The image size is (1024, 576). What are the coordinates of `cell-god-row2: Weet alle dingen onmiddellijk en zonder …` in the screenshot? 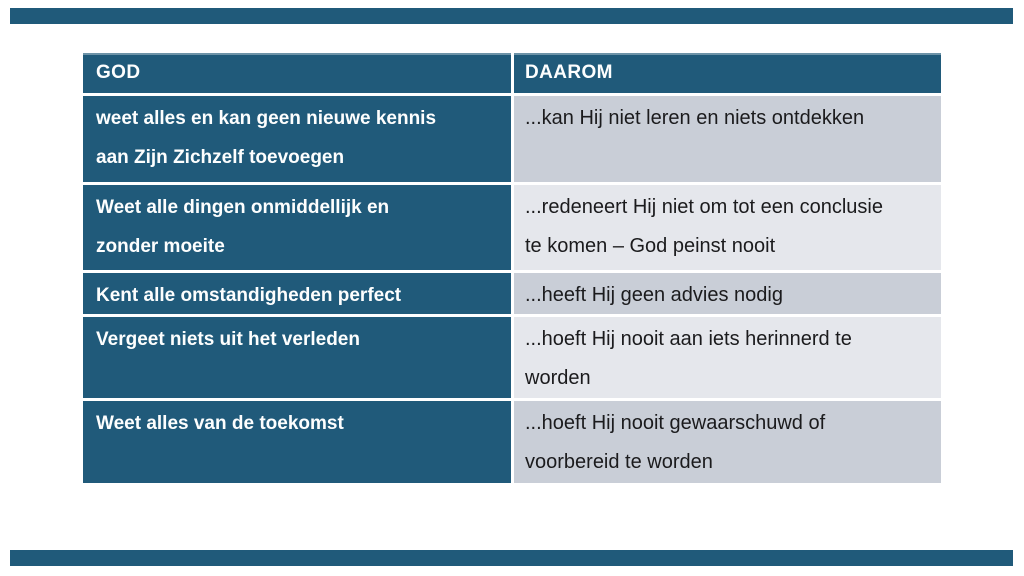 It's located at (297, 227).